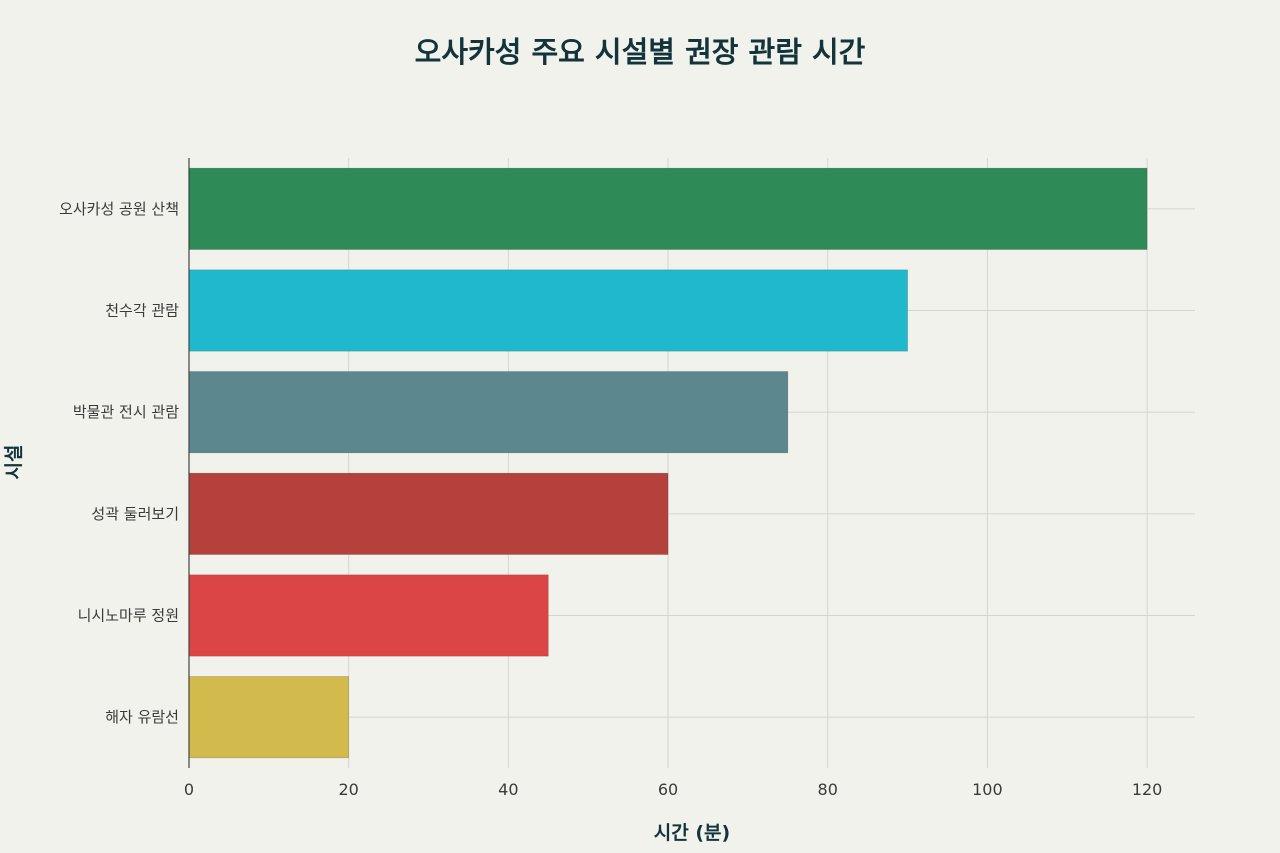 This screenshot has width=1280, height=853. I want to click on x-tick-labels: 0 20 40 60 80 100 120, so click(673, 789).